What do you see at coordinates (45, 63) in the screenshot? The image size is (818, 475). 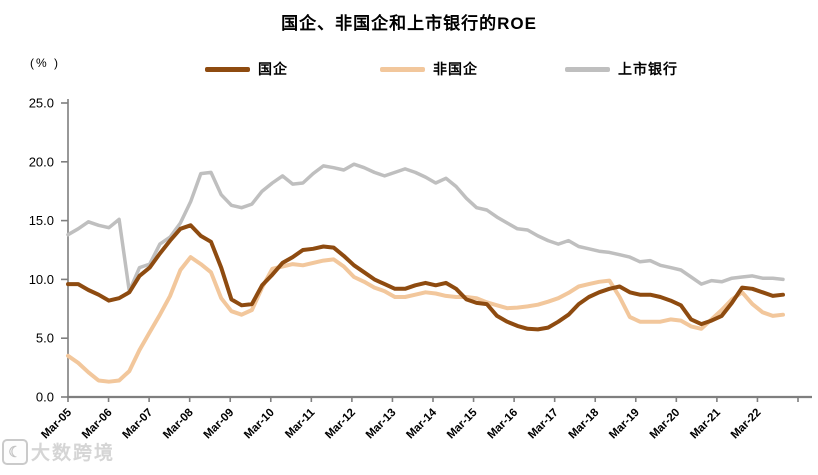 I see `y-axis-unit-label: (% )` at bounding box center [45, 63].